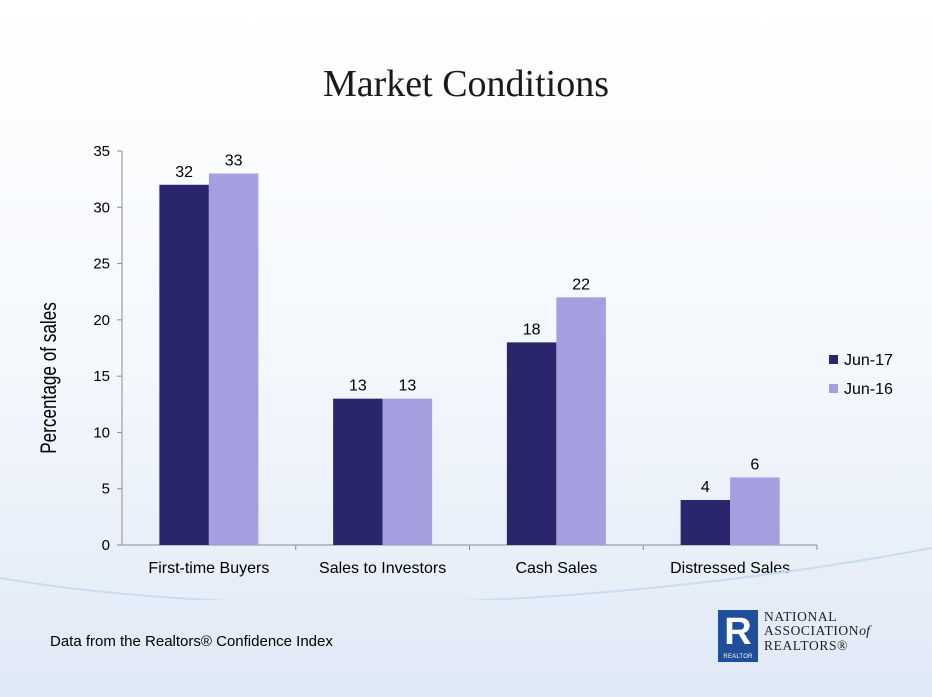 The image size is (932, 697). Describe the element at coordinates (101, 432) in the screenshot. I see `y-tick-label: 10` at that location.